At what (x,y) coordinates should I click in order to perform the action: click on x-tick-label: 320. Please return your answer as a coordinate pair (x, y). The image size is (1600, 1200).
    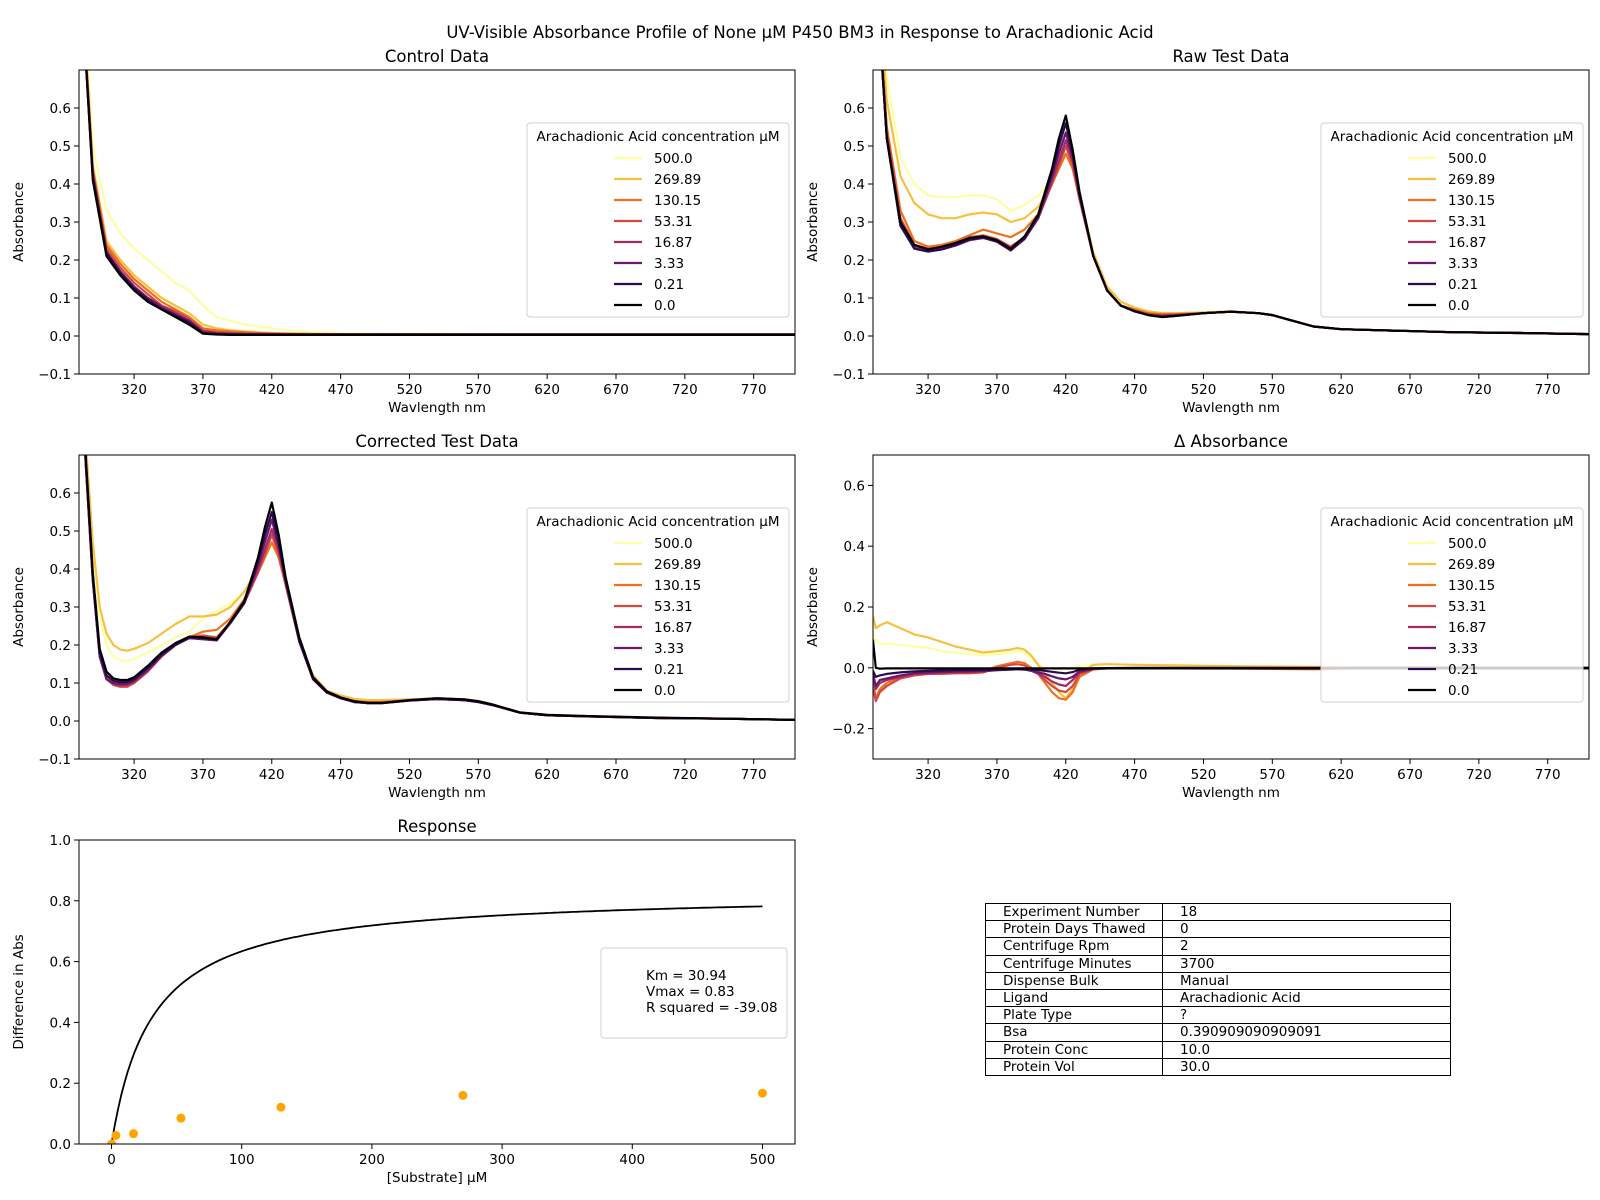
    Looking at the image, I should click on (928, 775).